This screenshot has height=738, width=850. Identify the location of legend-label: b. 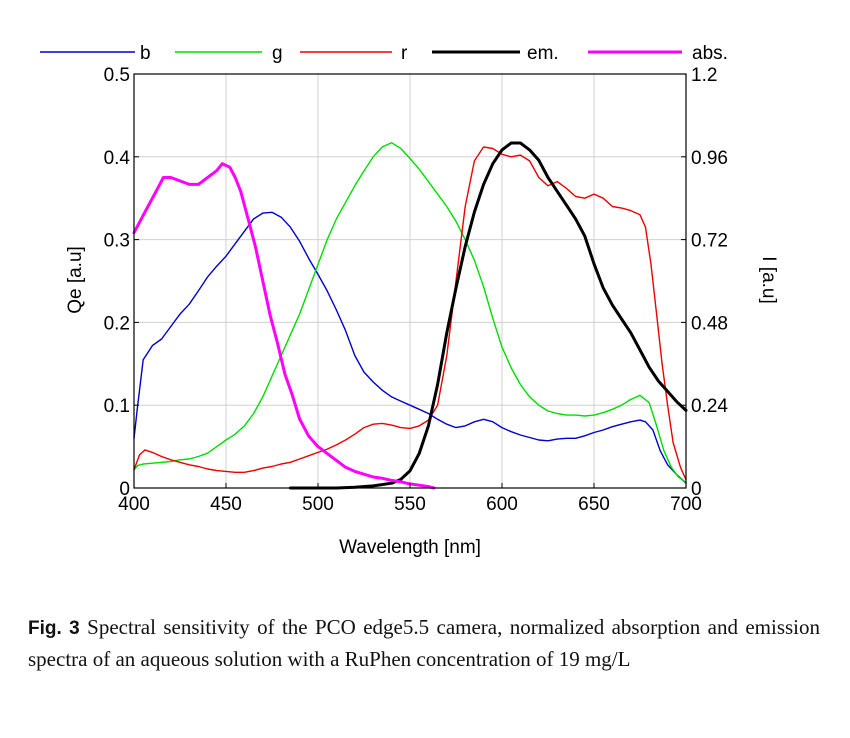
(145, 53).